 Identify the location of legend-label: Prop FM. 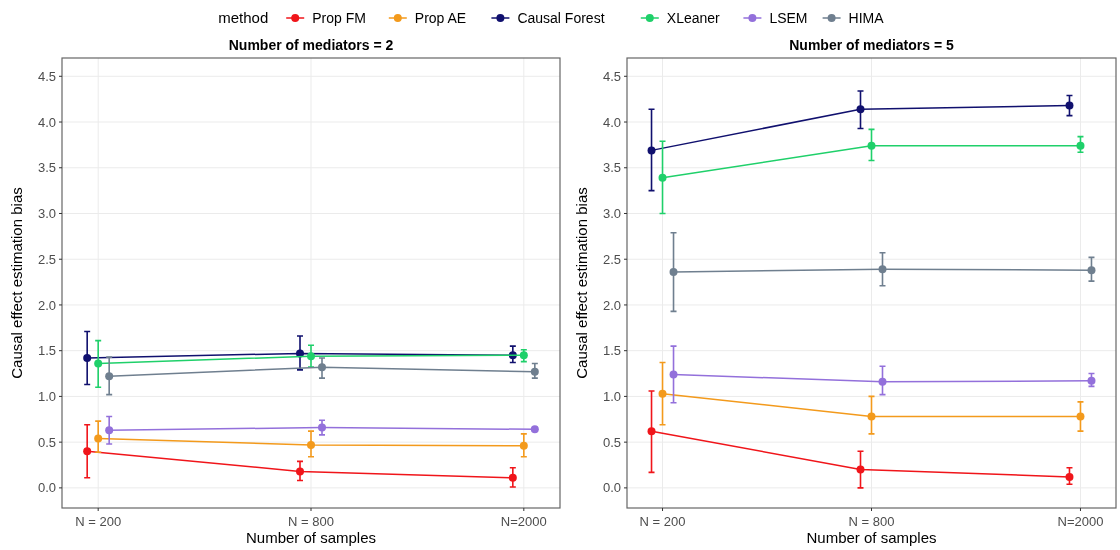
(339, 17).